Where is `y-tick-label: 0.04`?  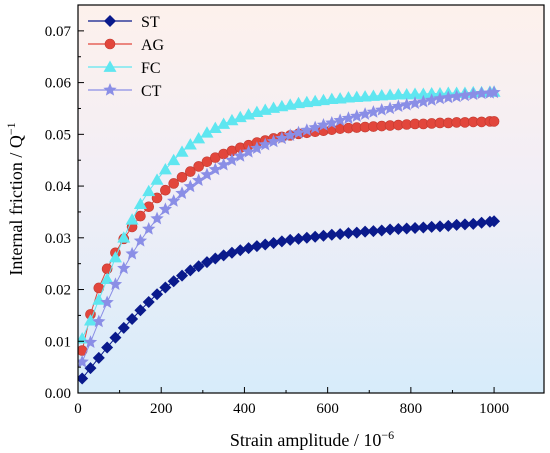 y-tick-label: 0.04 is located at coordinates (58, 187).